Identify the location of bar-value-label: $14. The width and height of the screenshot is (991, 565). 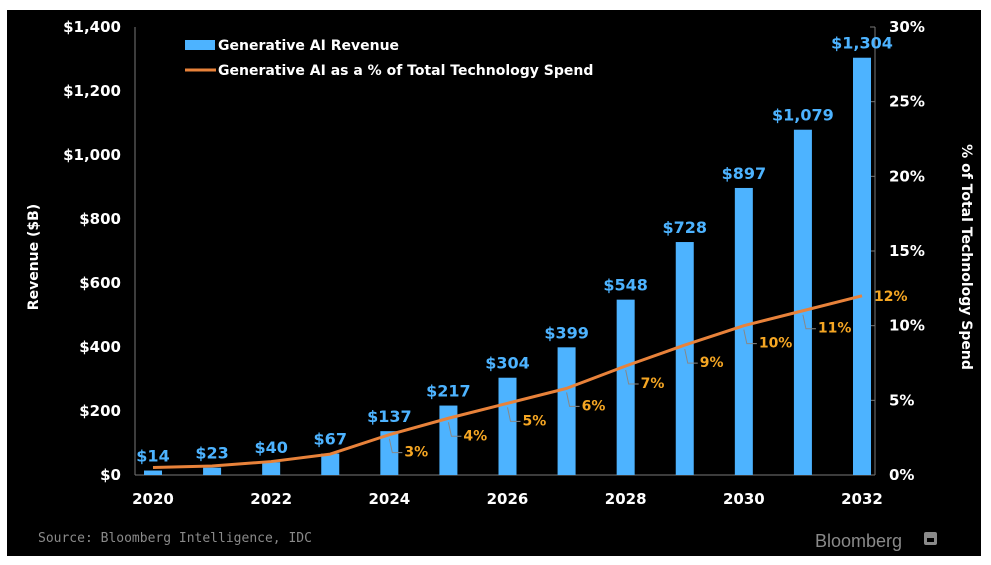
(152, 456).